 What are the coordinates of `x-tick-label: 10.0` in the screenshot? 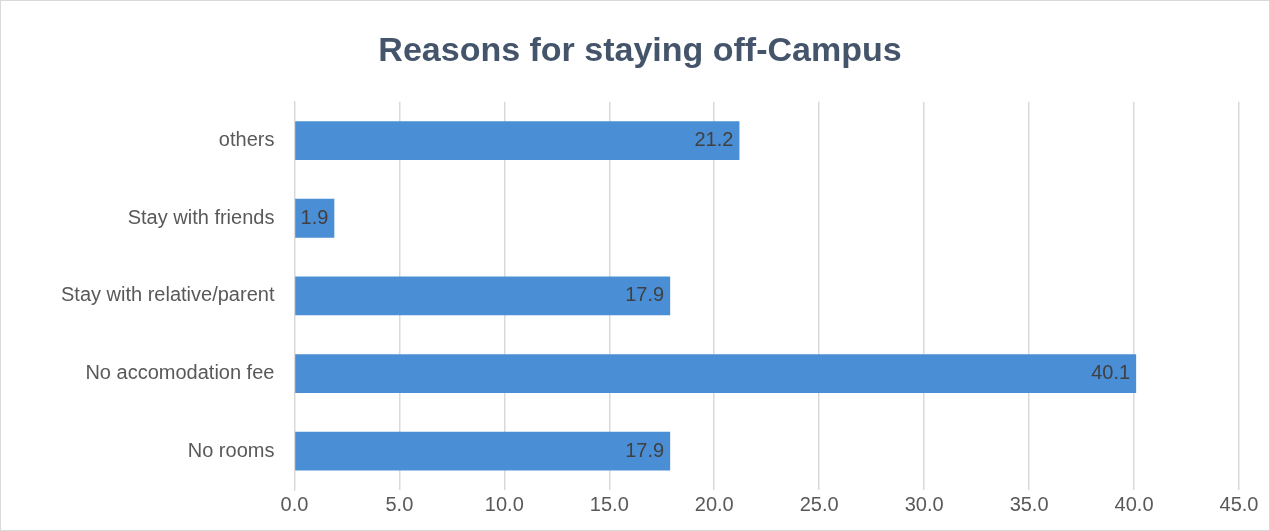 It's located at (504, 503).